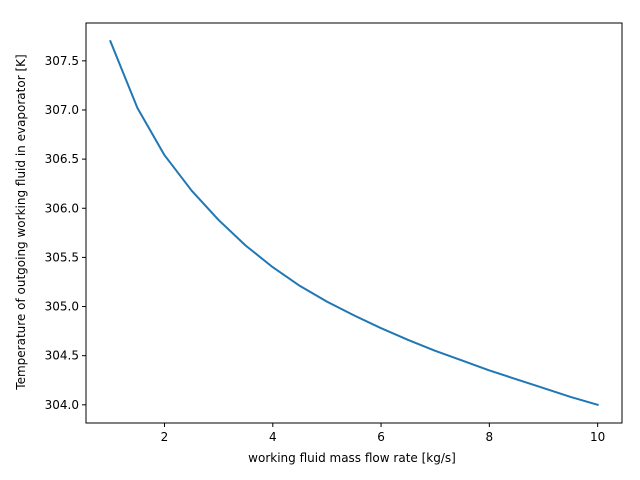 The image size is (640, 480). I want to click on y-tick-label: 305.0, so click(62, 307).